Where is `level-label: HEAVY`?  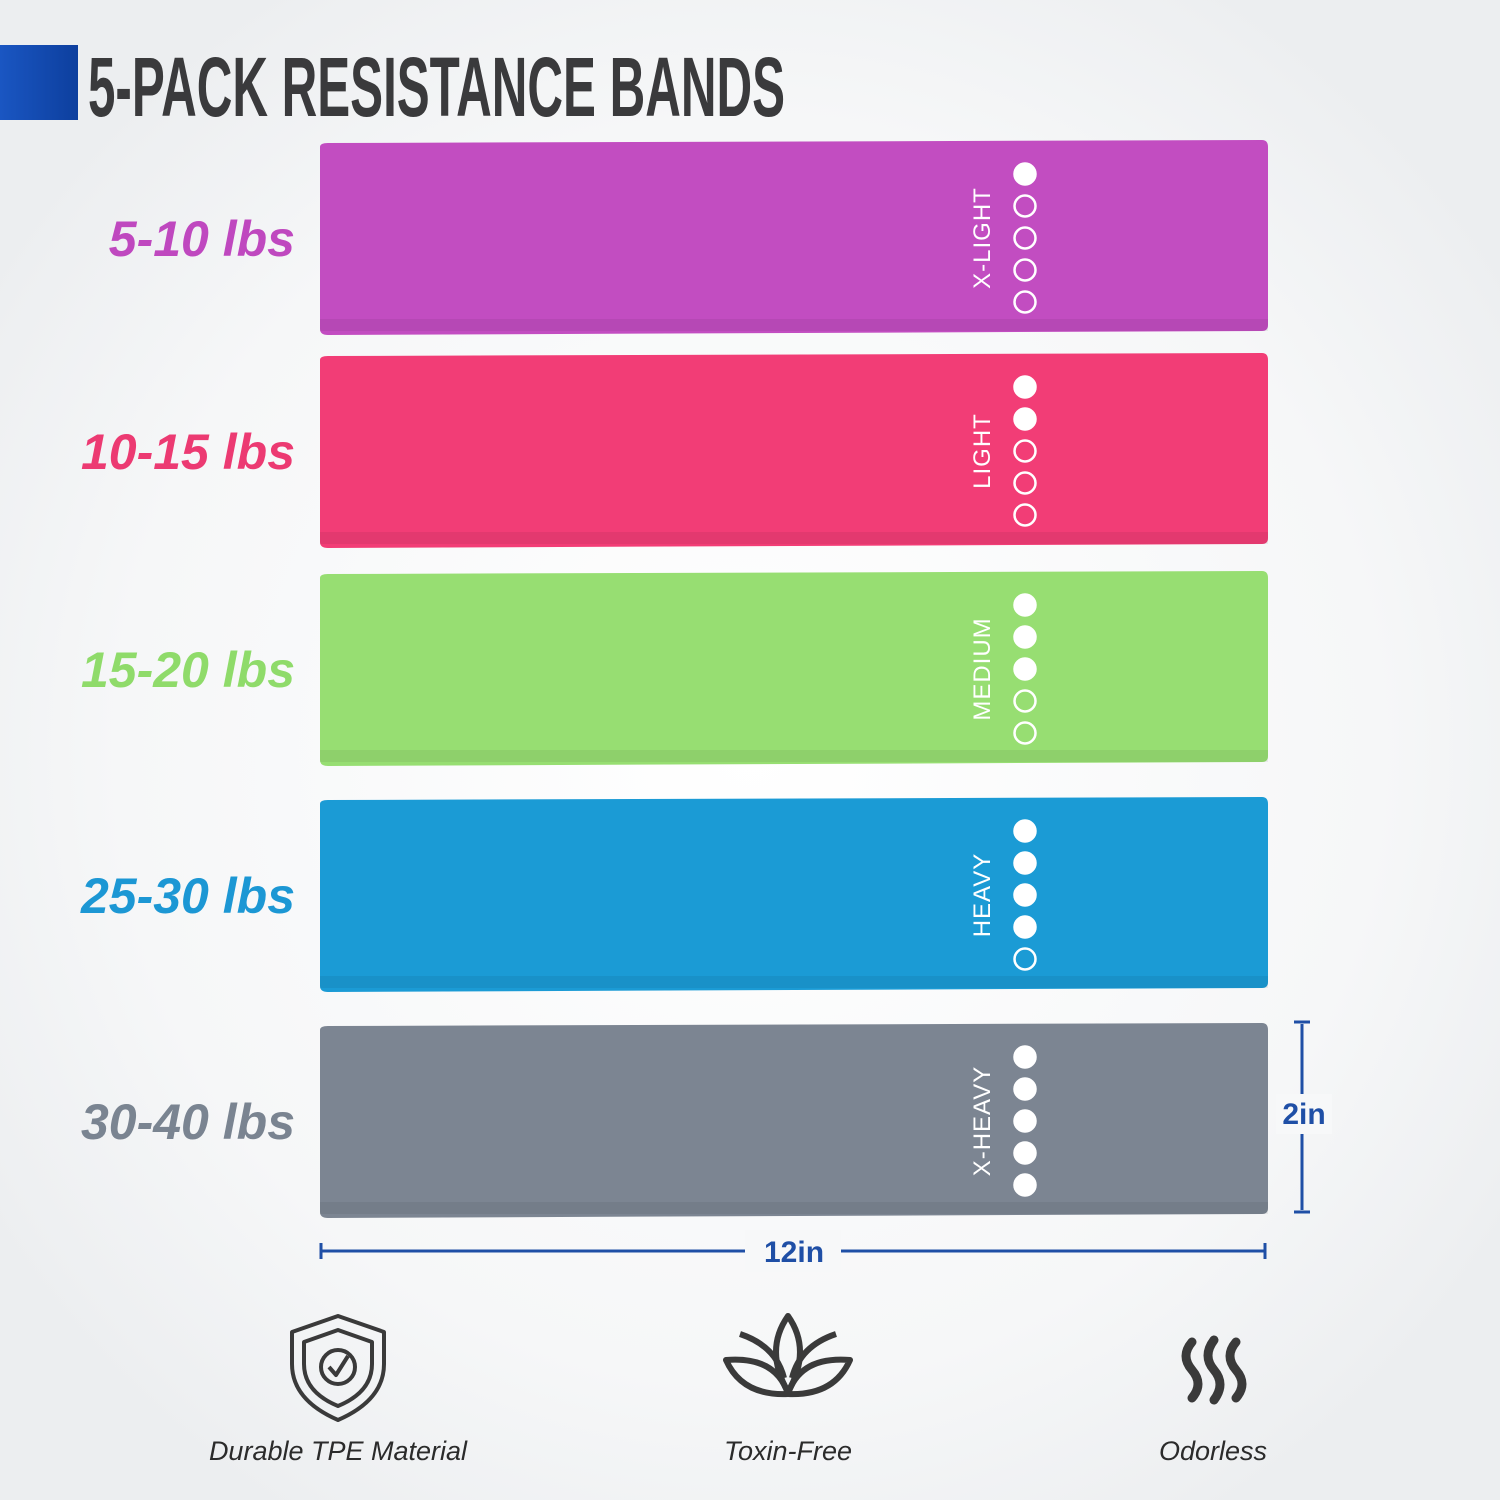
level-label: HEAVY is located at coordinates (982, 895).